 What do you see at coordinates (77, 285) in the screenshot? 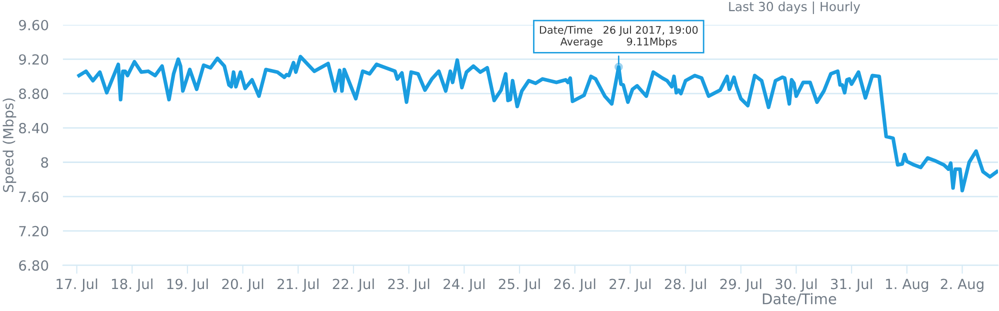
I see `x-tick-label: 17. Jul` at bounding box center [77, 285].